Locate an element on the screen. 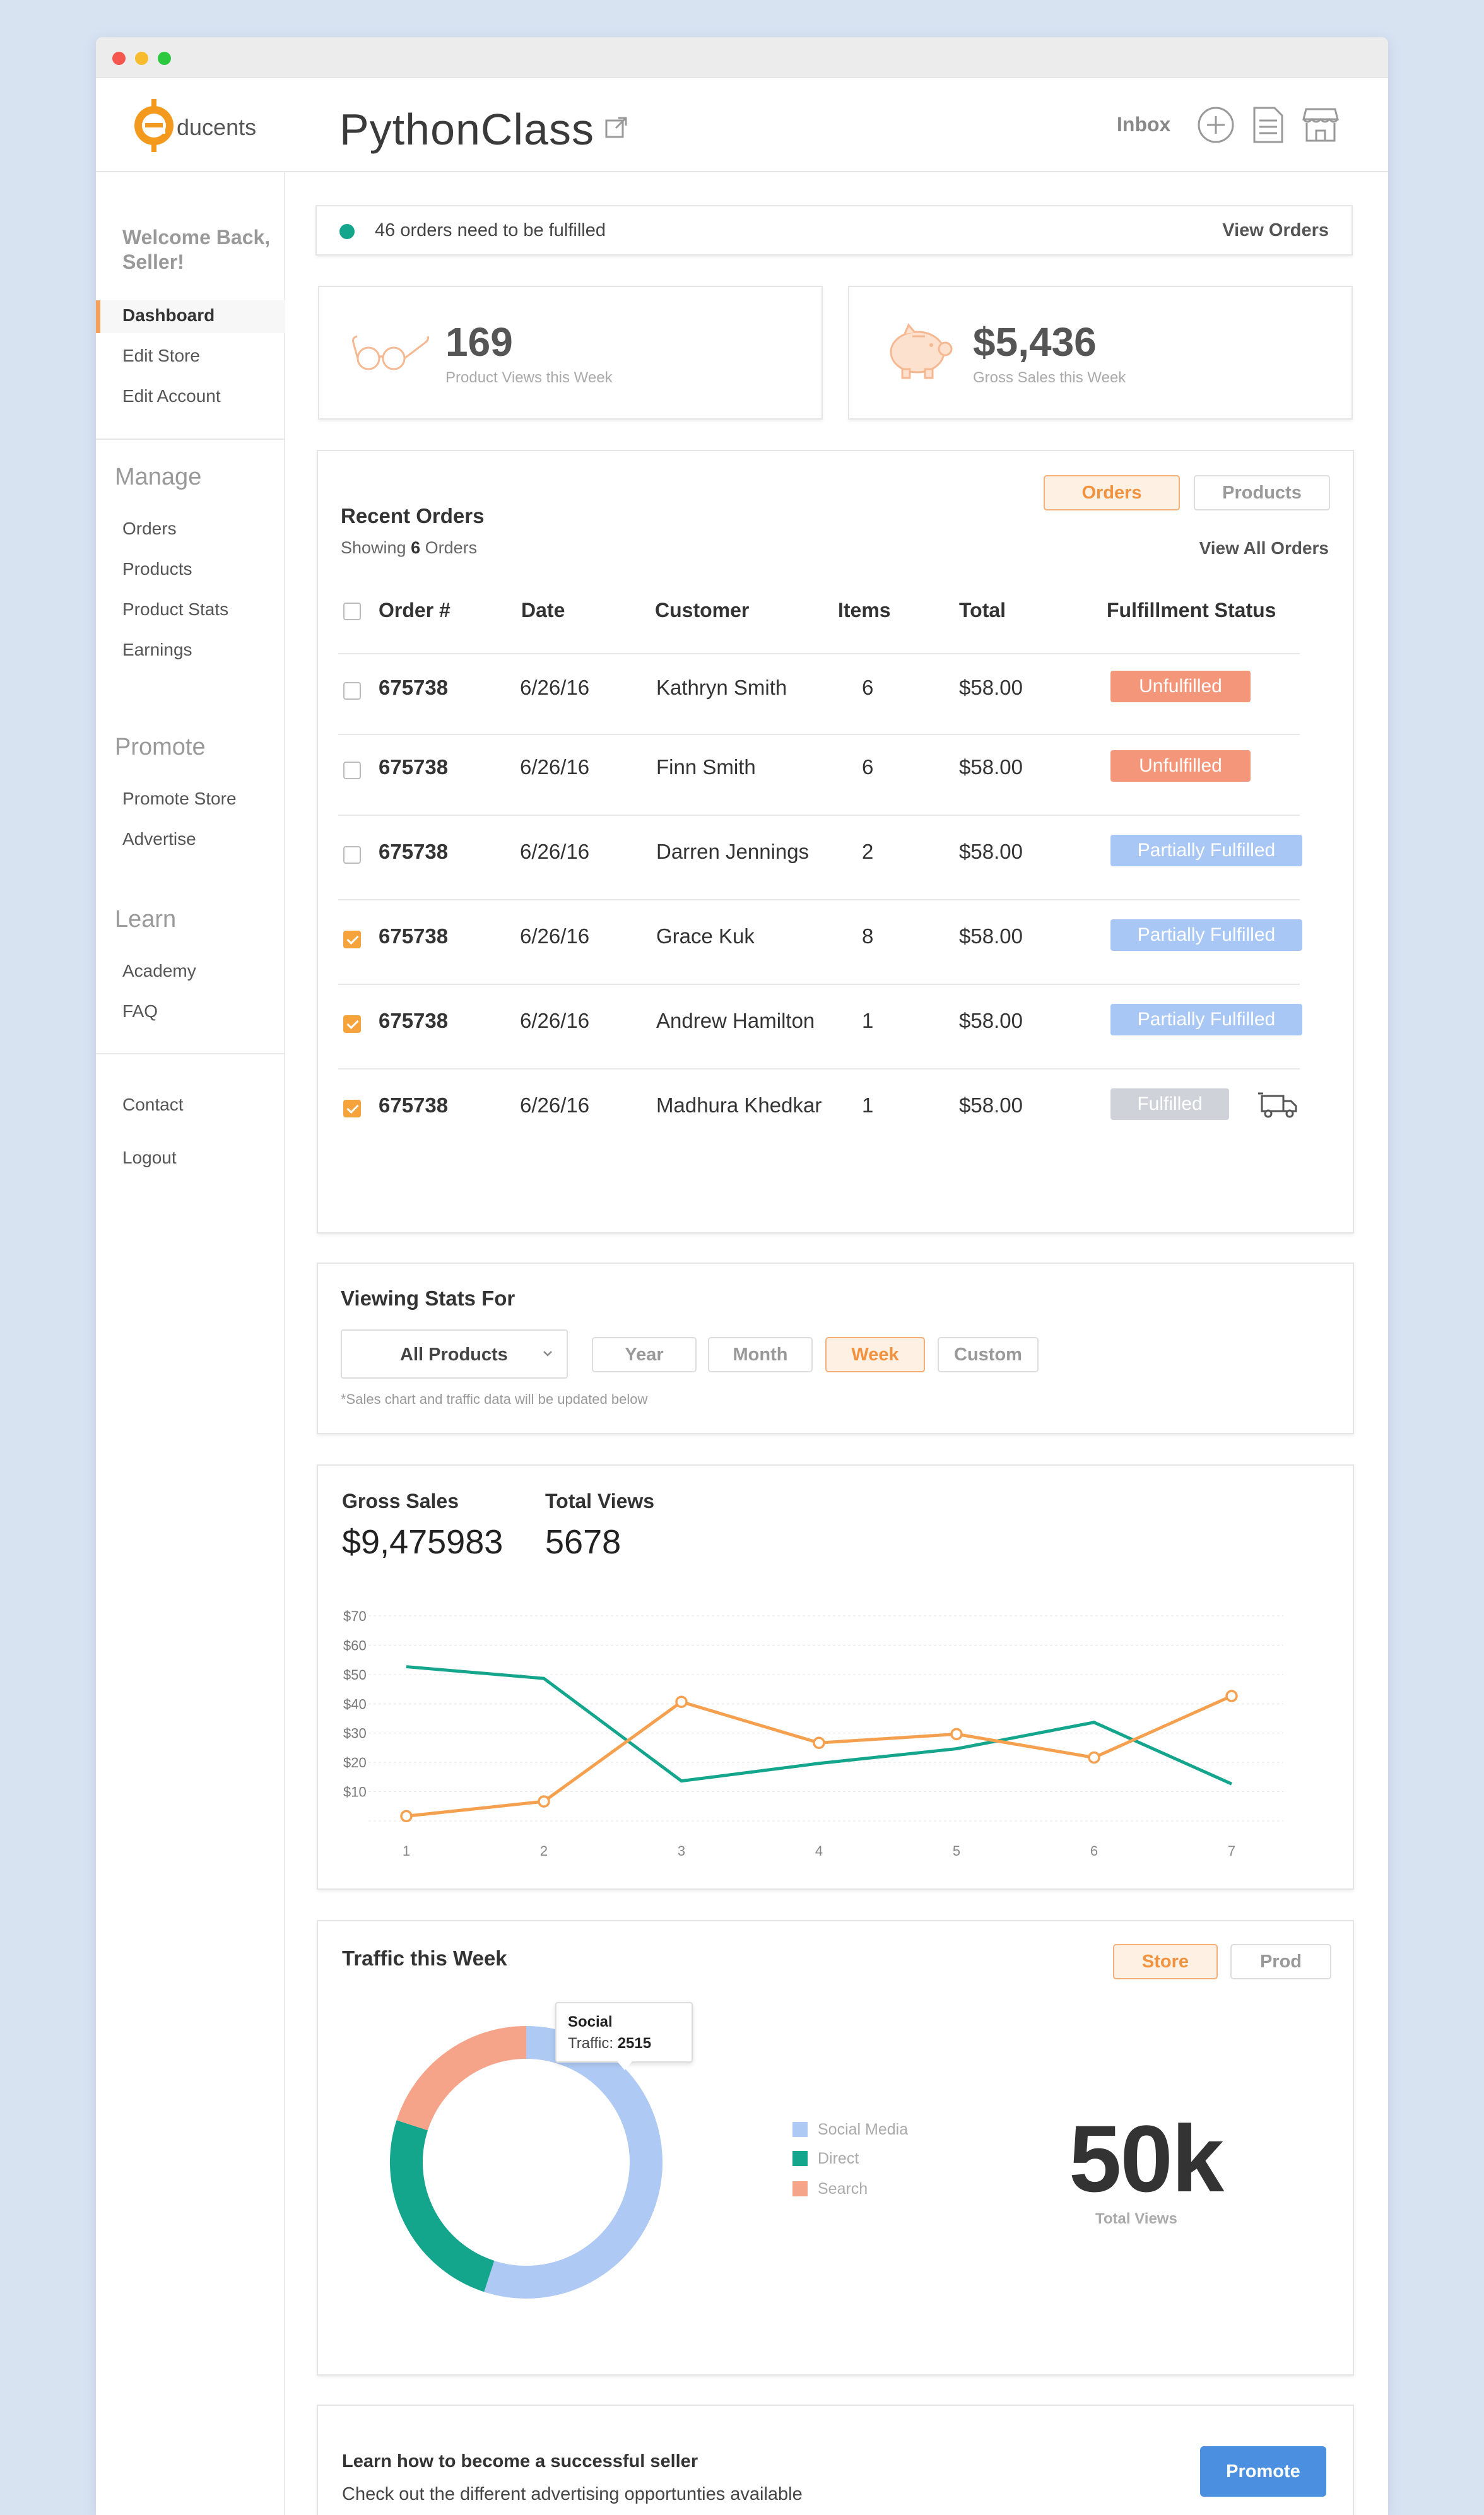  period-custom: Custom is located at coordinates (988, 1354).